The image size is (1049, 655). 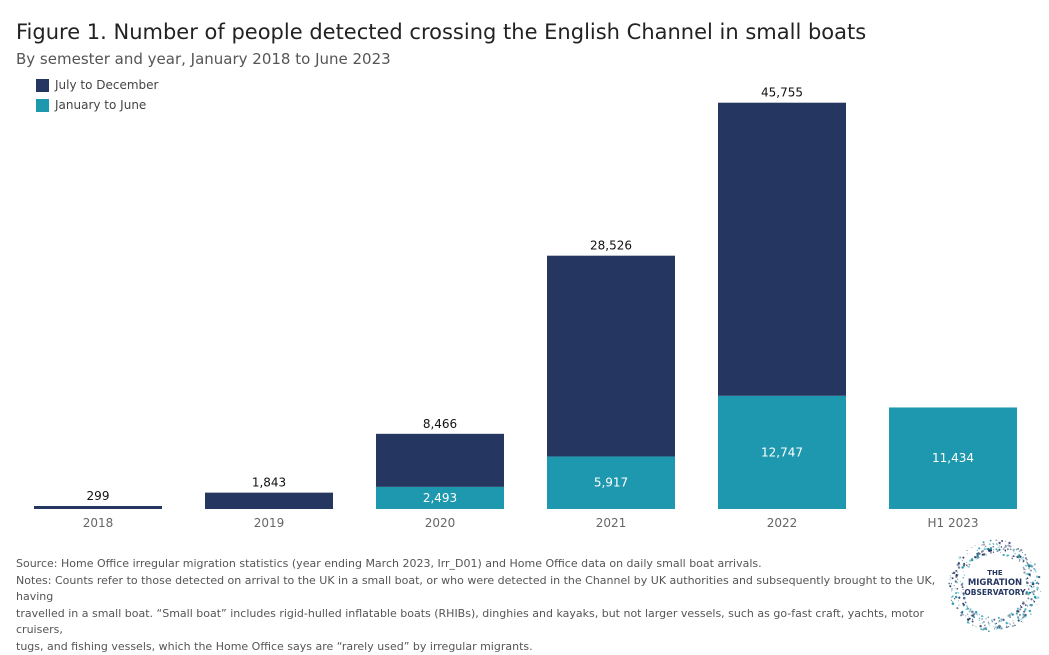 I want to click on migration-observatory-logo: THE MIGRATION OBSERVATORY, so click(x=995, y=586).